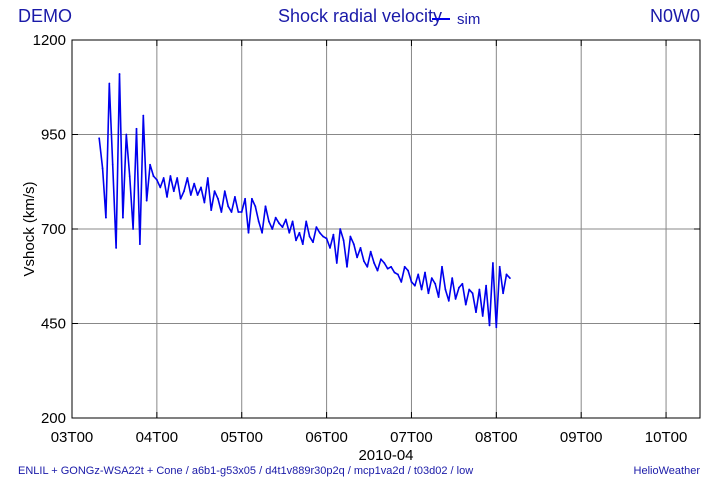  Describe the element at coordinates (29, 228) in the screenshot. I see `y-axis-label: Vshock (km/s)` at that location.